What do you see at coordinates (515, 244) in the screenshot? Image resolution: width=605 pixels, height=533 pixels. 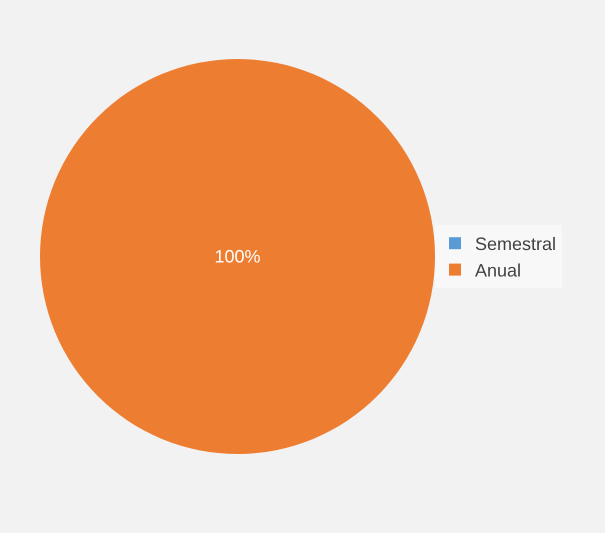 I see `legend-label: Semestral` at bounding box center [515, 244].